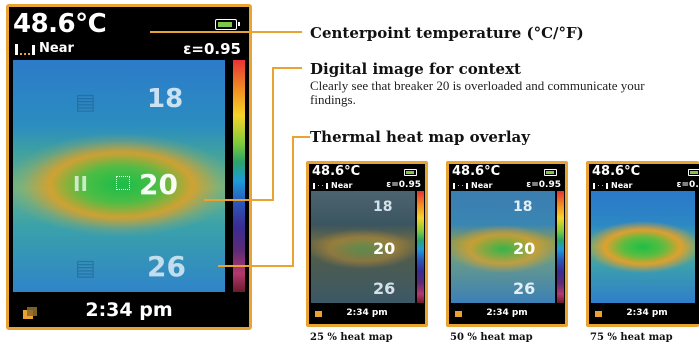 The height and width of the screenshot is (348, 699). Describe the element at coordinates (129, 33) in the screenshot. I see `status-bar: 48.6°C Near ε=0.95` at that location.